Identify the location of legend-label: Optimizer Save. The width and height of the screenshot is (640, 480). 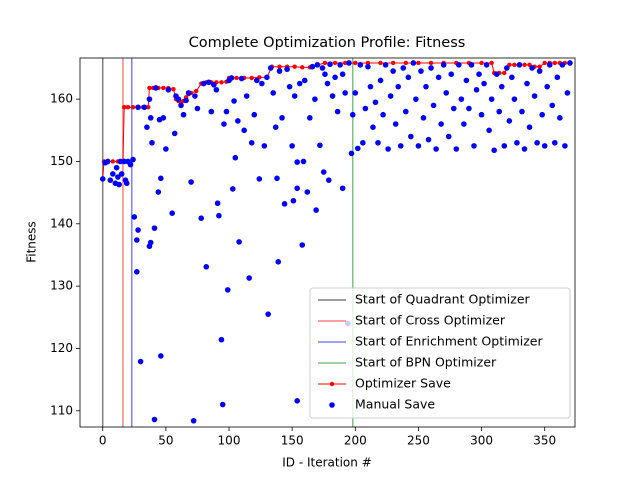
(403, 383).